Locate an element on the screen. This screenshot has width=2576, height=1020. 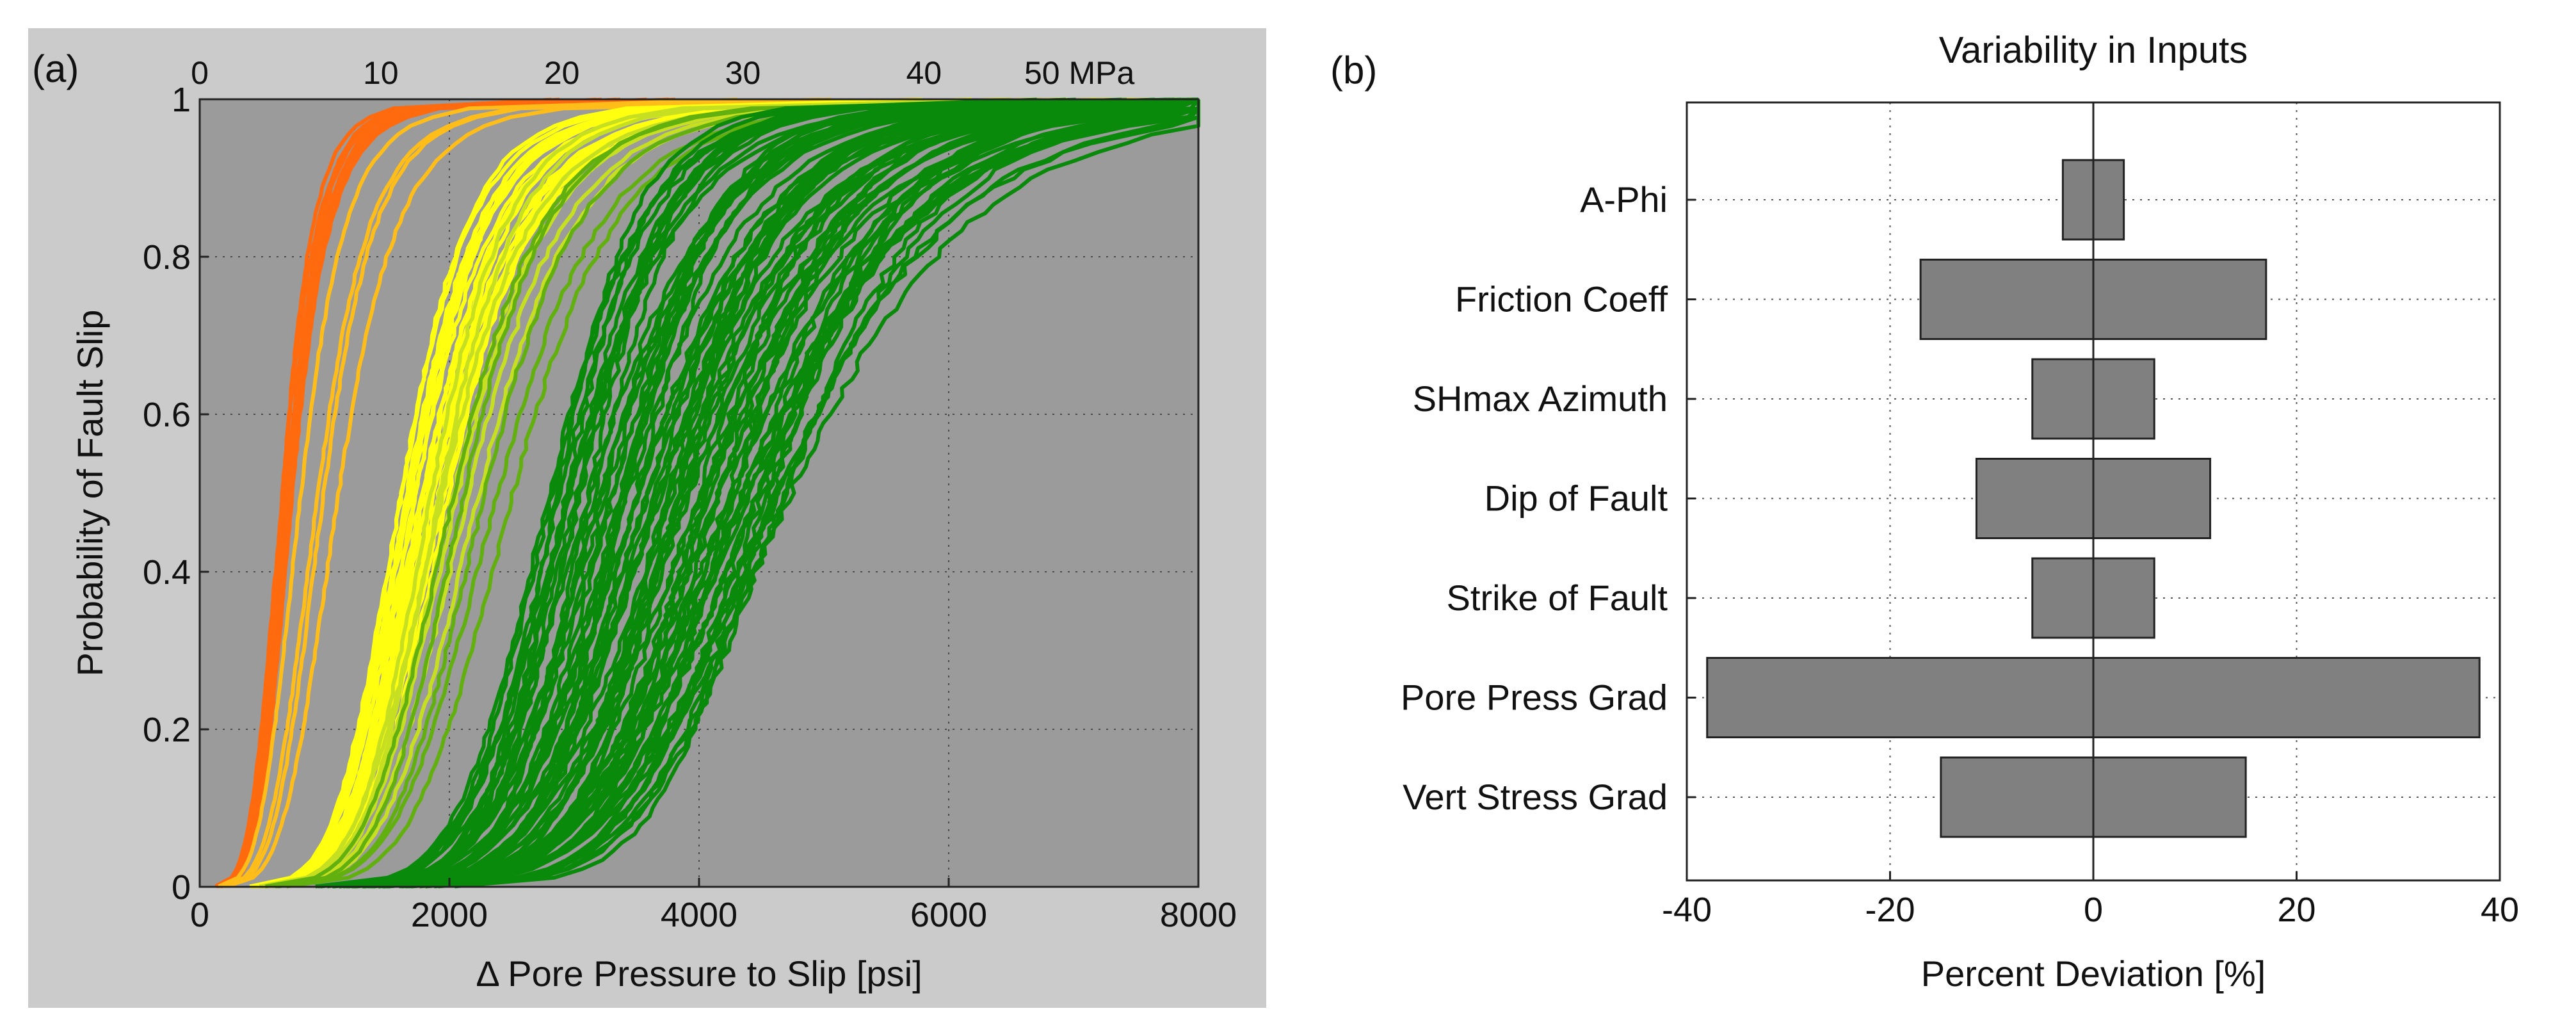
panel-a-label: (a) is located at coordinates (55, 68).